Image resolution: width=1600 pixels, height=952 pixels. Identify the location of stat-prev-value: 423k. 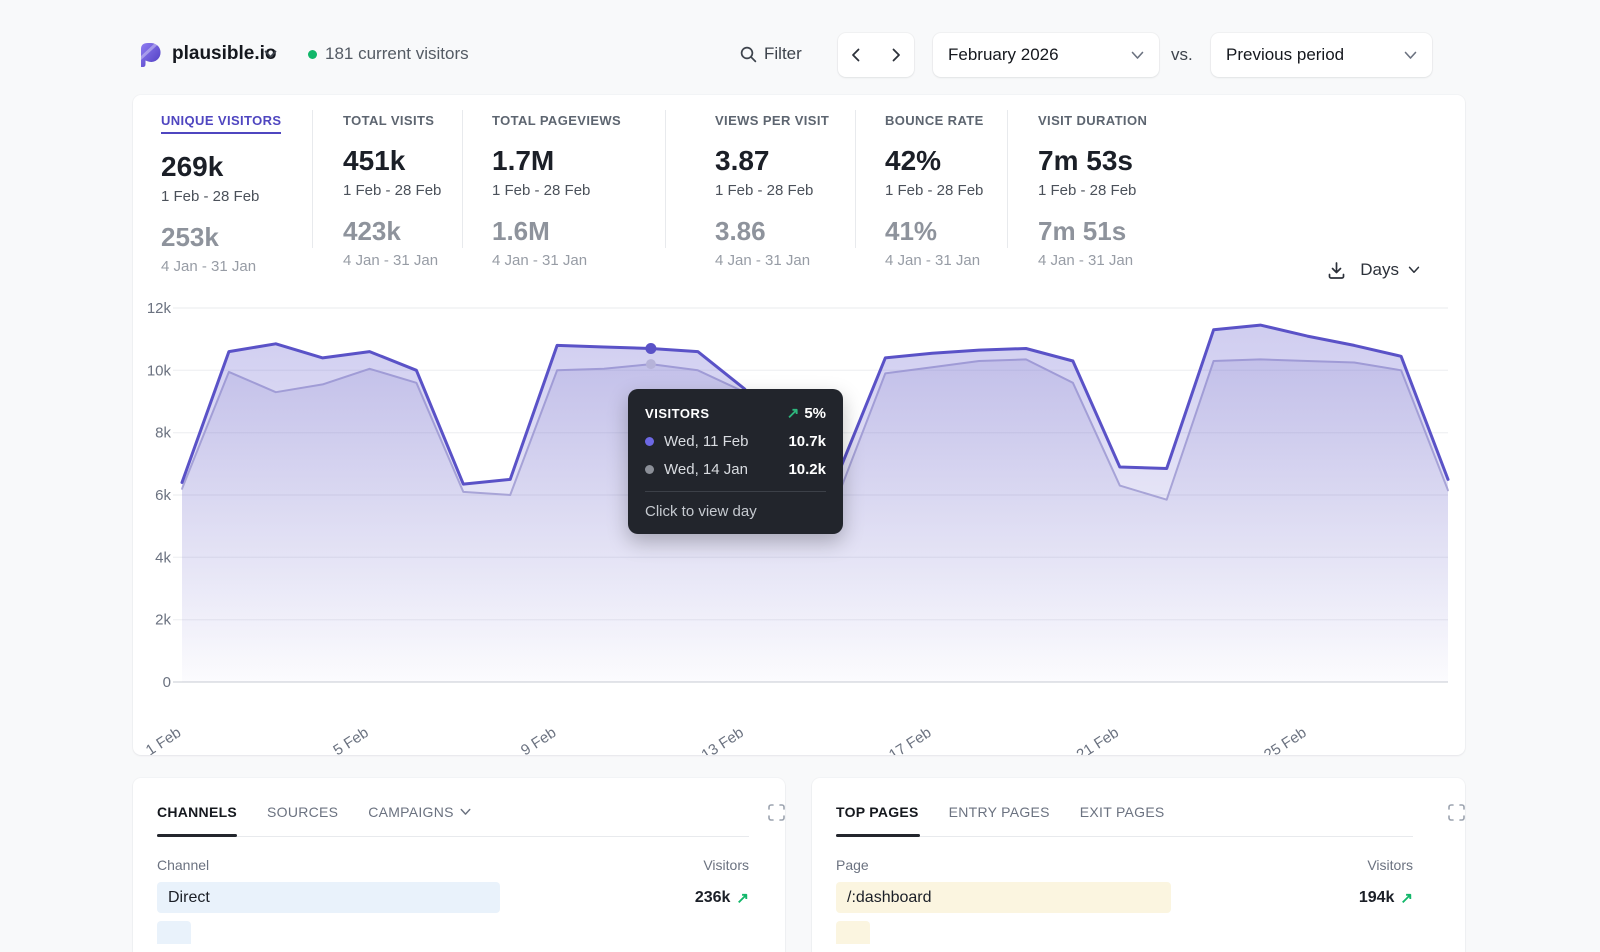
(372, 231).